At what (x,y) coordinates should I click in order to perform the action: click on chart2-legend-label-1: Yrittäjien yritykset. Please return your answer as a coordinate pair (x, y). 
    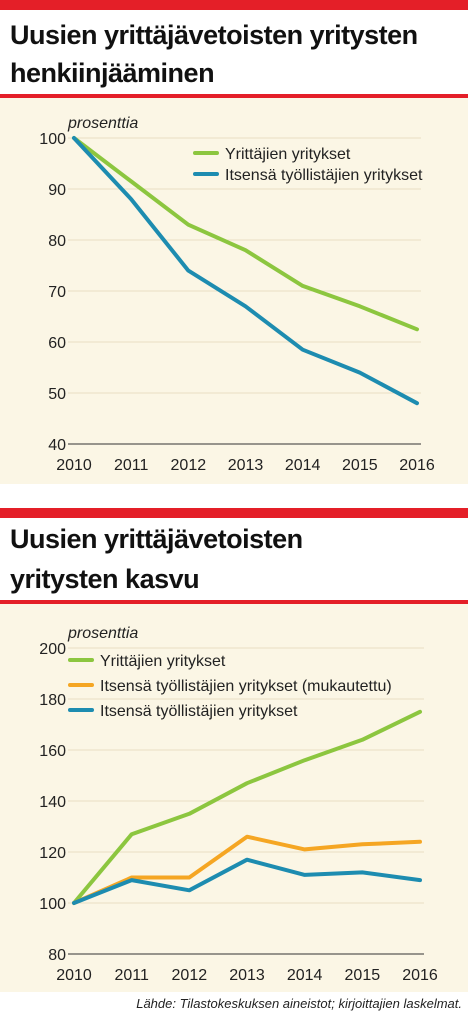
    Looking at the image, I should click on (163, 661).